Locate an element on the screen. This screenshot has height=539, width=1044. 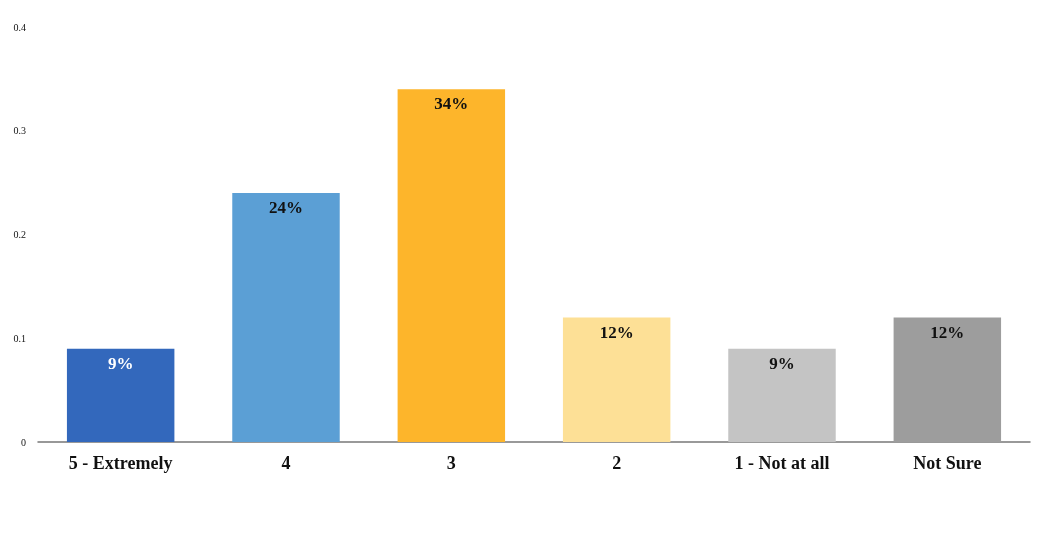
y-tick-label: 0 is located at coordinates (23, 442).